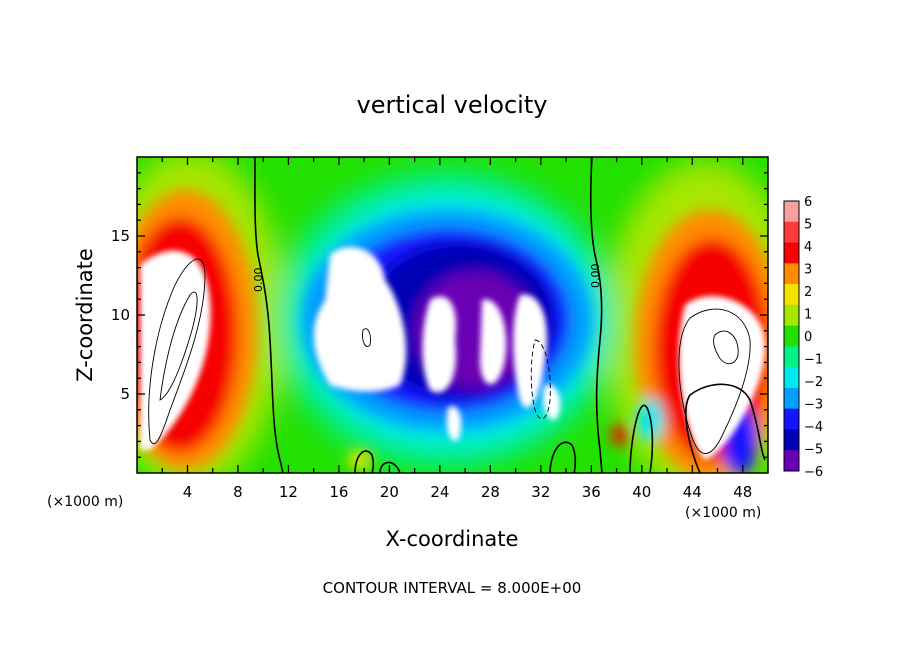 The width and height of the screenshot is (904, 654). I want to click on colorbar-label: 6, so click(808, 202).